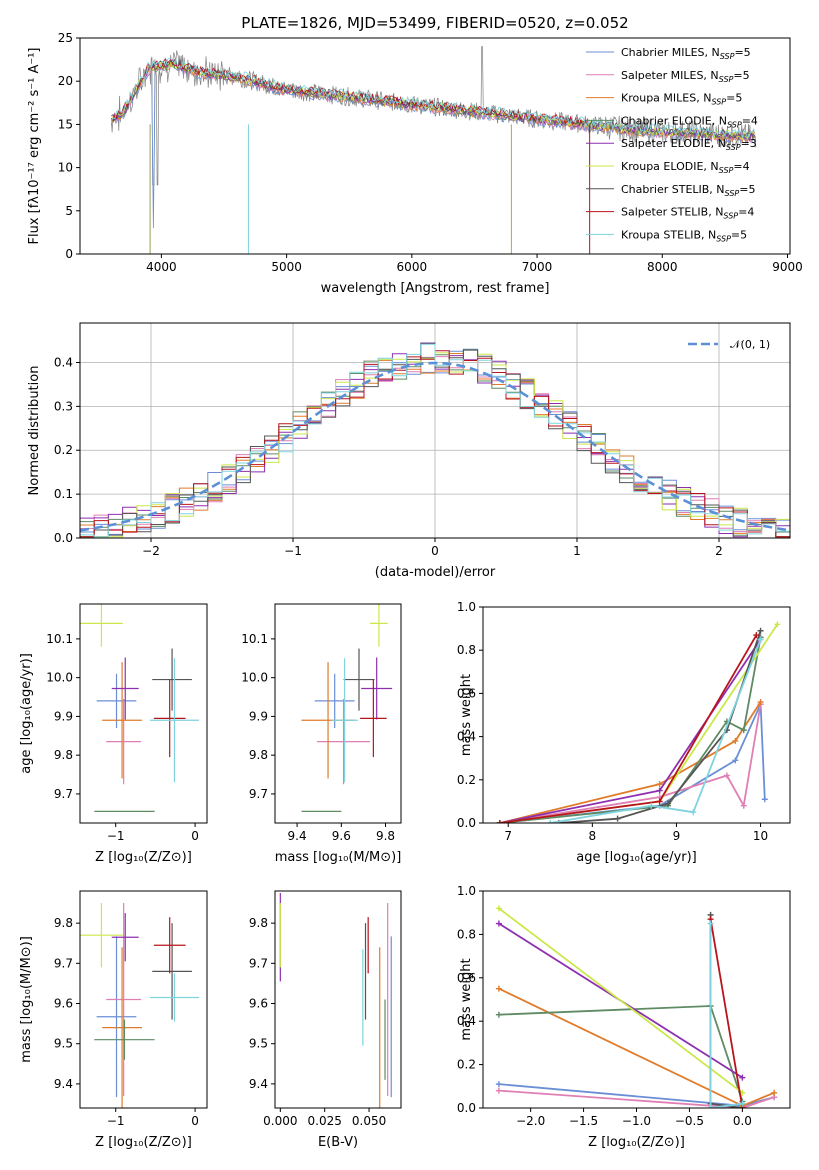 The height and width of the screenshot is (1170, 819). Describe the element at coordinates (668, 234) in the screenshot. I see `legend-label-main: Kroupa STELIB, N` at that location.